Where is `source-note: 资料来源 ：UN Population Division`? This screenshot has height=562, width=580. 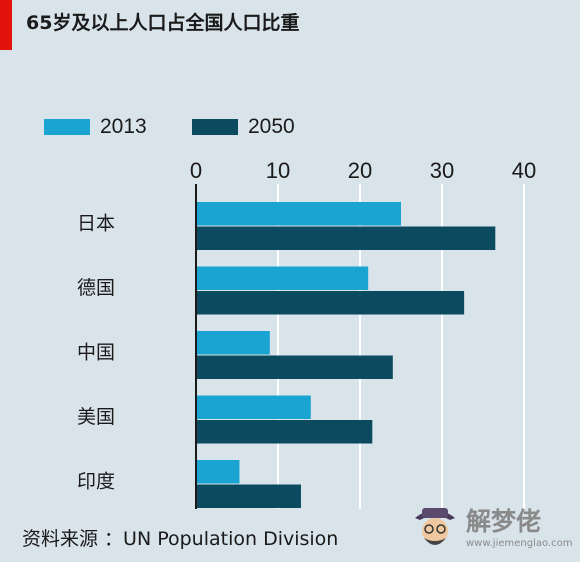 source-note: 资料来源 ：UN Population Division is located at coordinates (180, 539).